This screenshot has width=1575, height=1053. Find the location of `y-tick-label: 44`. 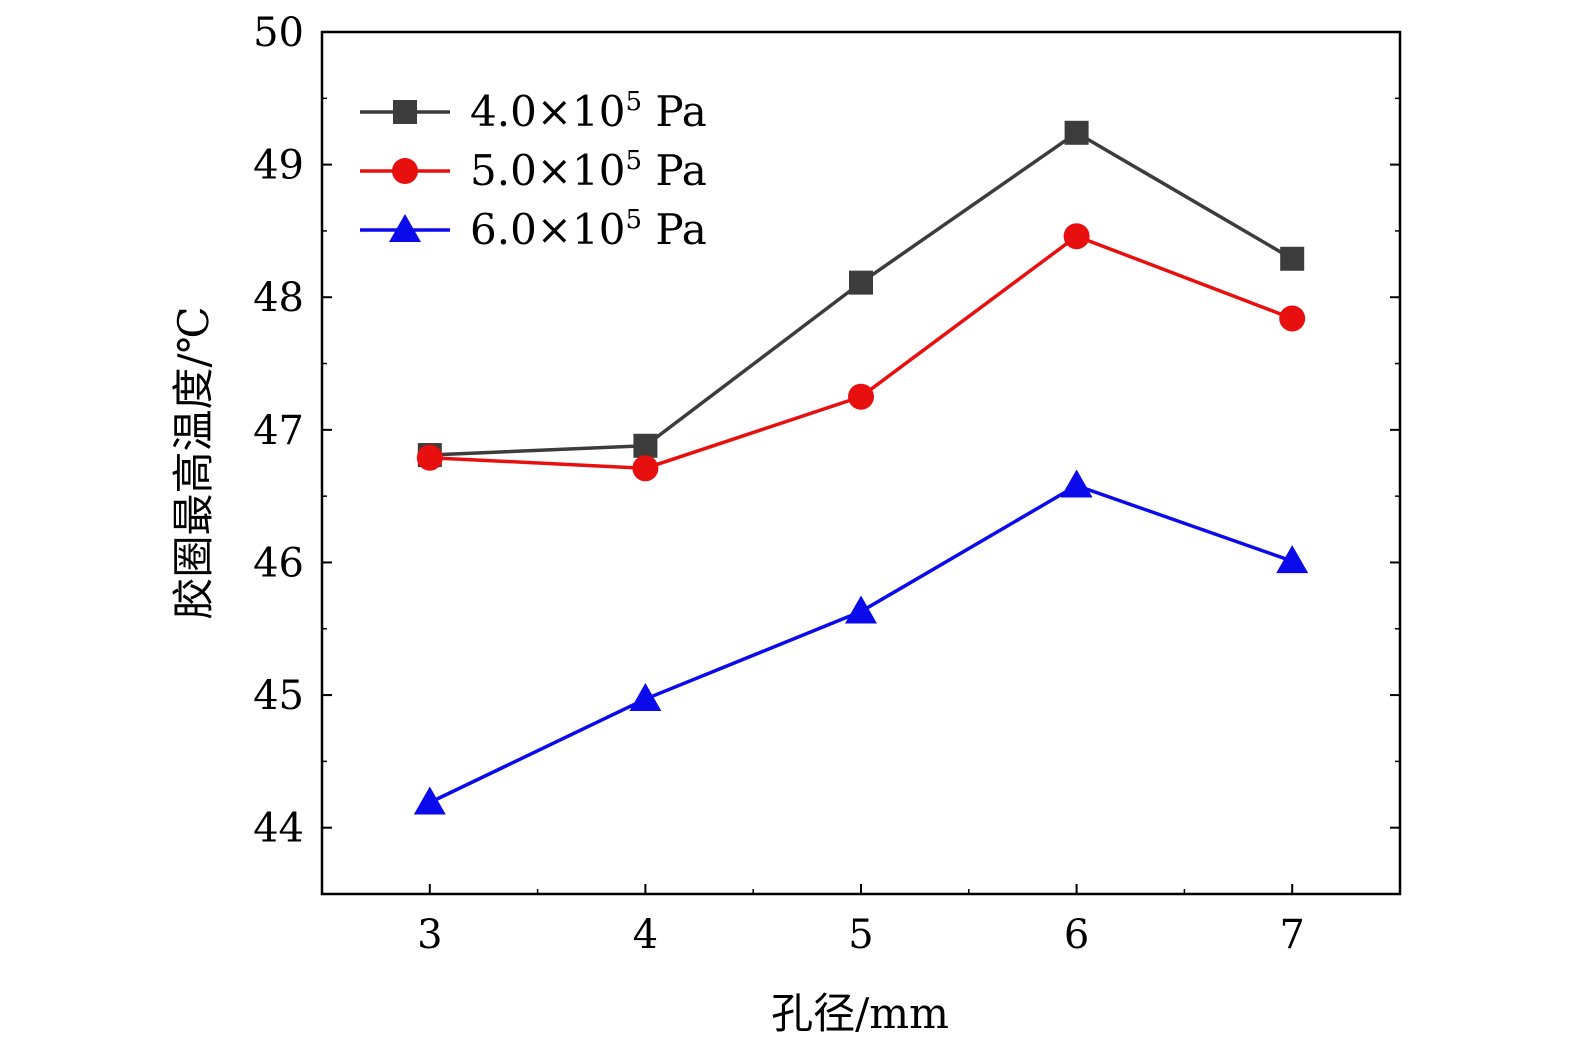

y-tick-label: 44 is located at coordinates (278, 829).